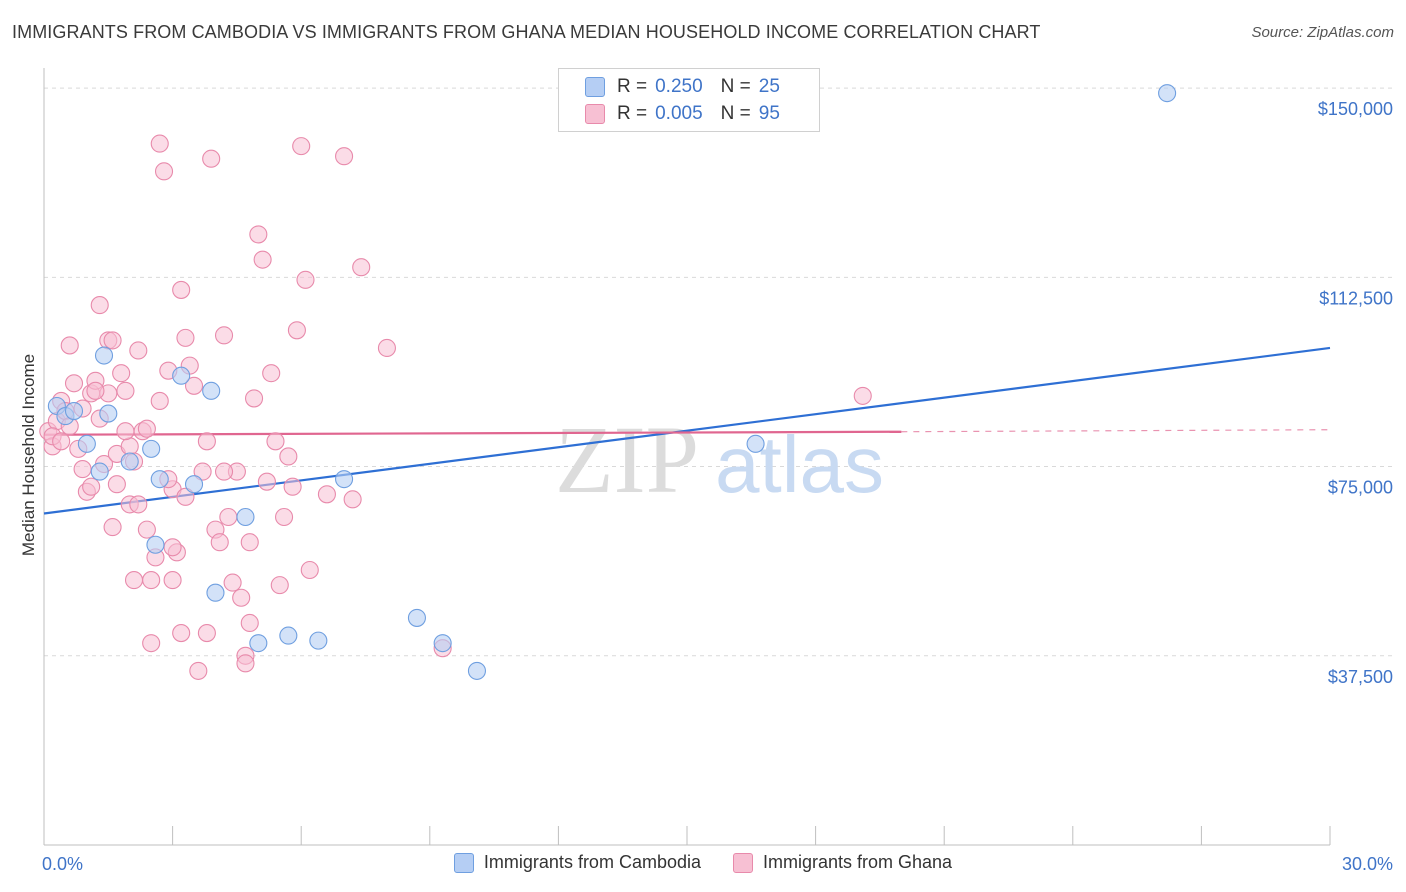 The height and width of the screenshot is (892, 1406). What do you see at coordinates (592, 862) in the screenshot?
I see `bottom-legend-label-cambodia: Immigrants from Cambodia` at bounding box center [592, 862].